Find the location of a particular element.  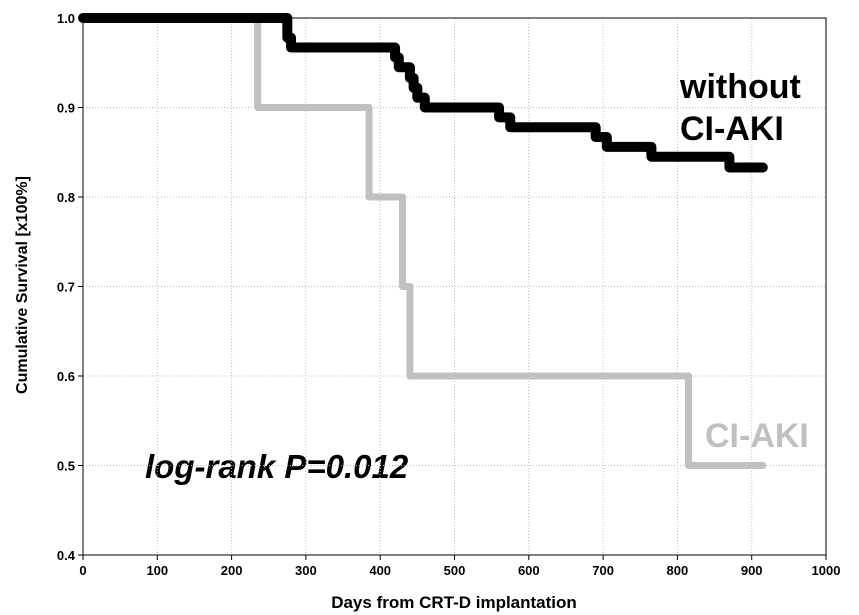

x-tick-label: 600 is located at coordinates (529, 570).